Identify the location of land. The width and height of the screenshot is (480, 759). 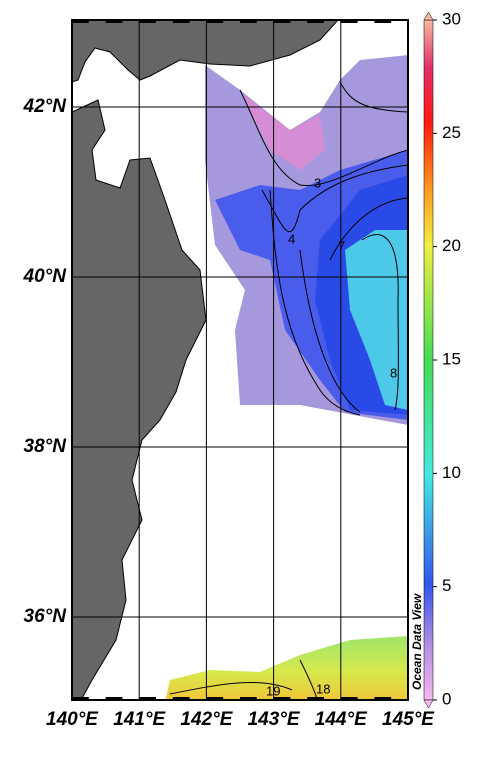
(205, 51).